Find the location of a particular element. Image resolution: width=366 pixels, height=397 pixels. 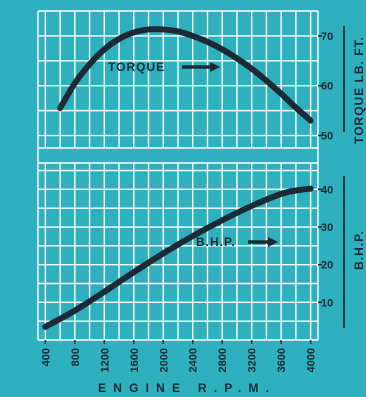

y-tick-label: 70 is located at coordinates (327, 37).